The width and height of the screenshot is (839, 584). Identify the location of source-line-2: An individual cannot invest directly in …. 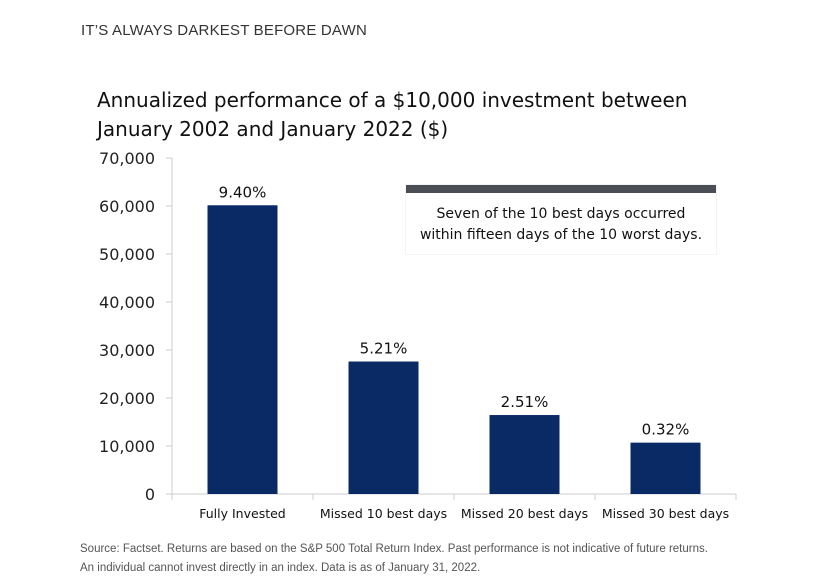
(280, 568).